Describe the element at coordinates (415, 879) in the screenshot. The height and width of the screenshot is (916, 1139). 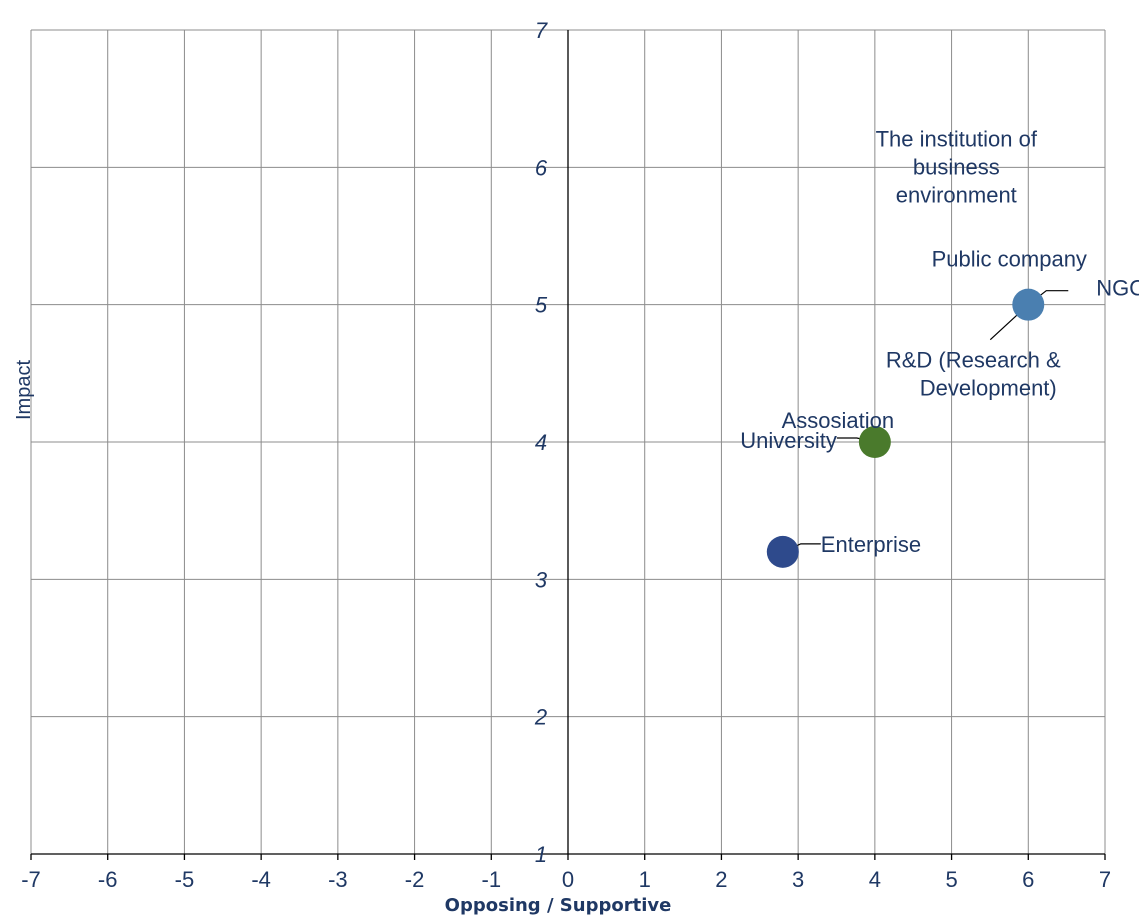
I see `x-tick-label: -2` at that location.